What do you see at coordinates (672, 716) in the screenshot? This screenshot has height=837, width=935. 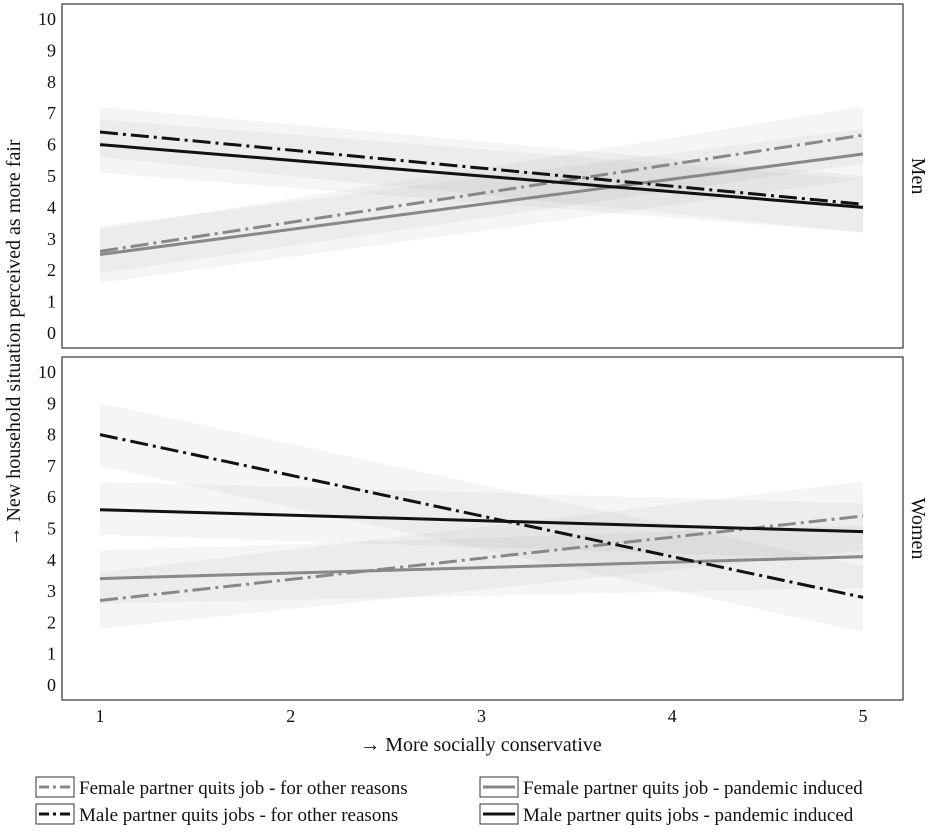 I see `x-tick-label: 4` at bounding box center [672, 716].